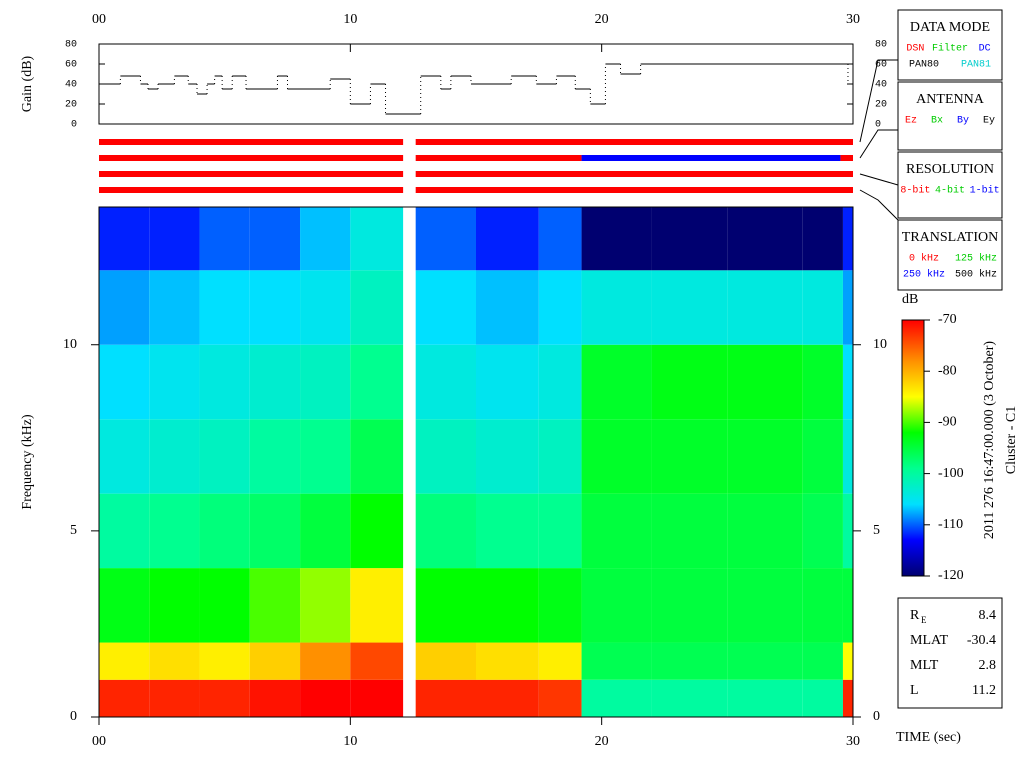 This screenshot has width=1024, height=768. Describe the element at coordinates (988, 615) in the screenshot. I see `info-value: 8.4` at that location.